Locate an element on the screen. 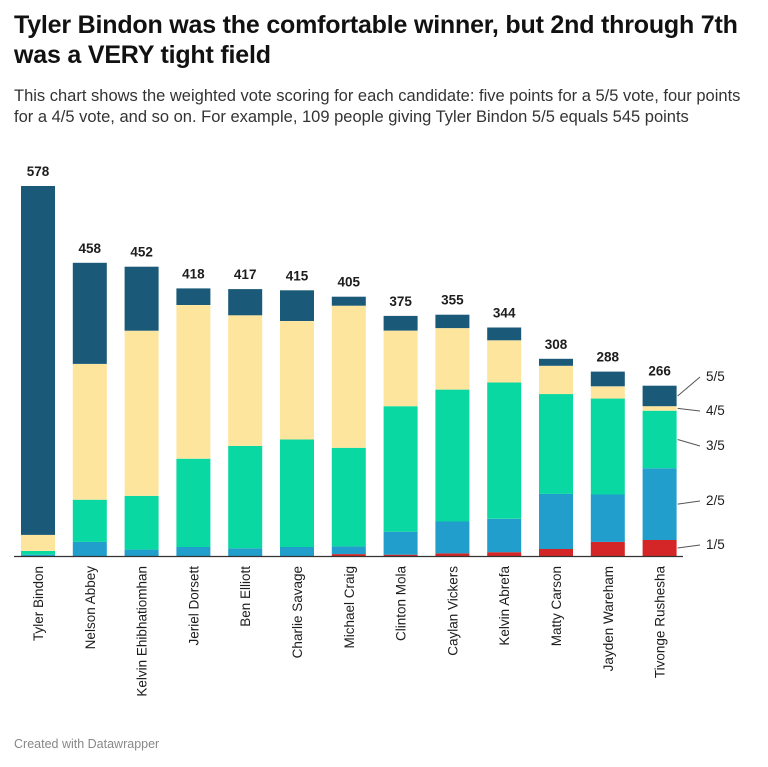 This screenshot has width=768, height=767. category-label: Nelson Abbey is located at coordinates (90, 608).